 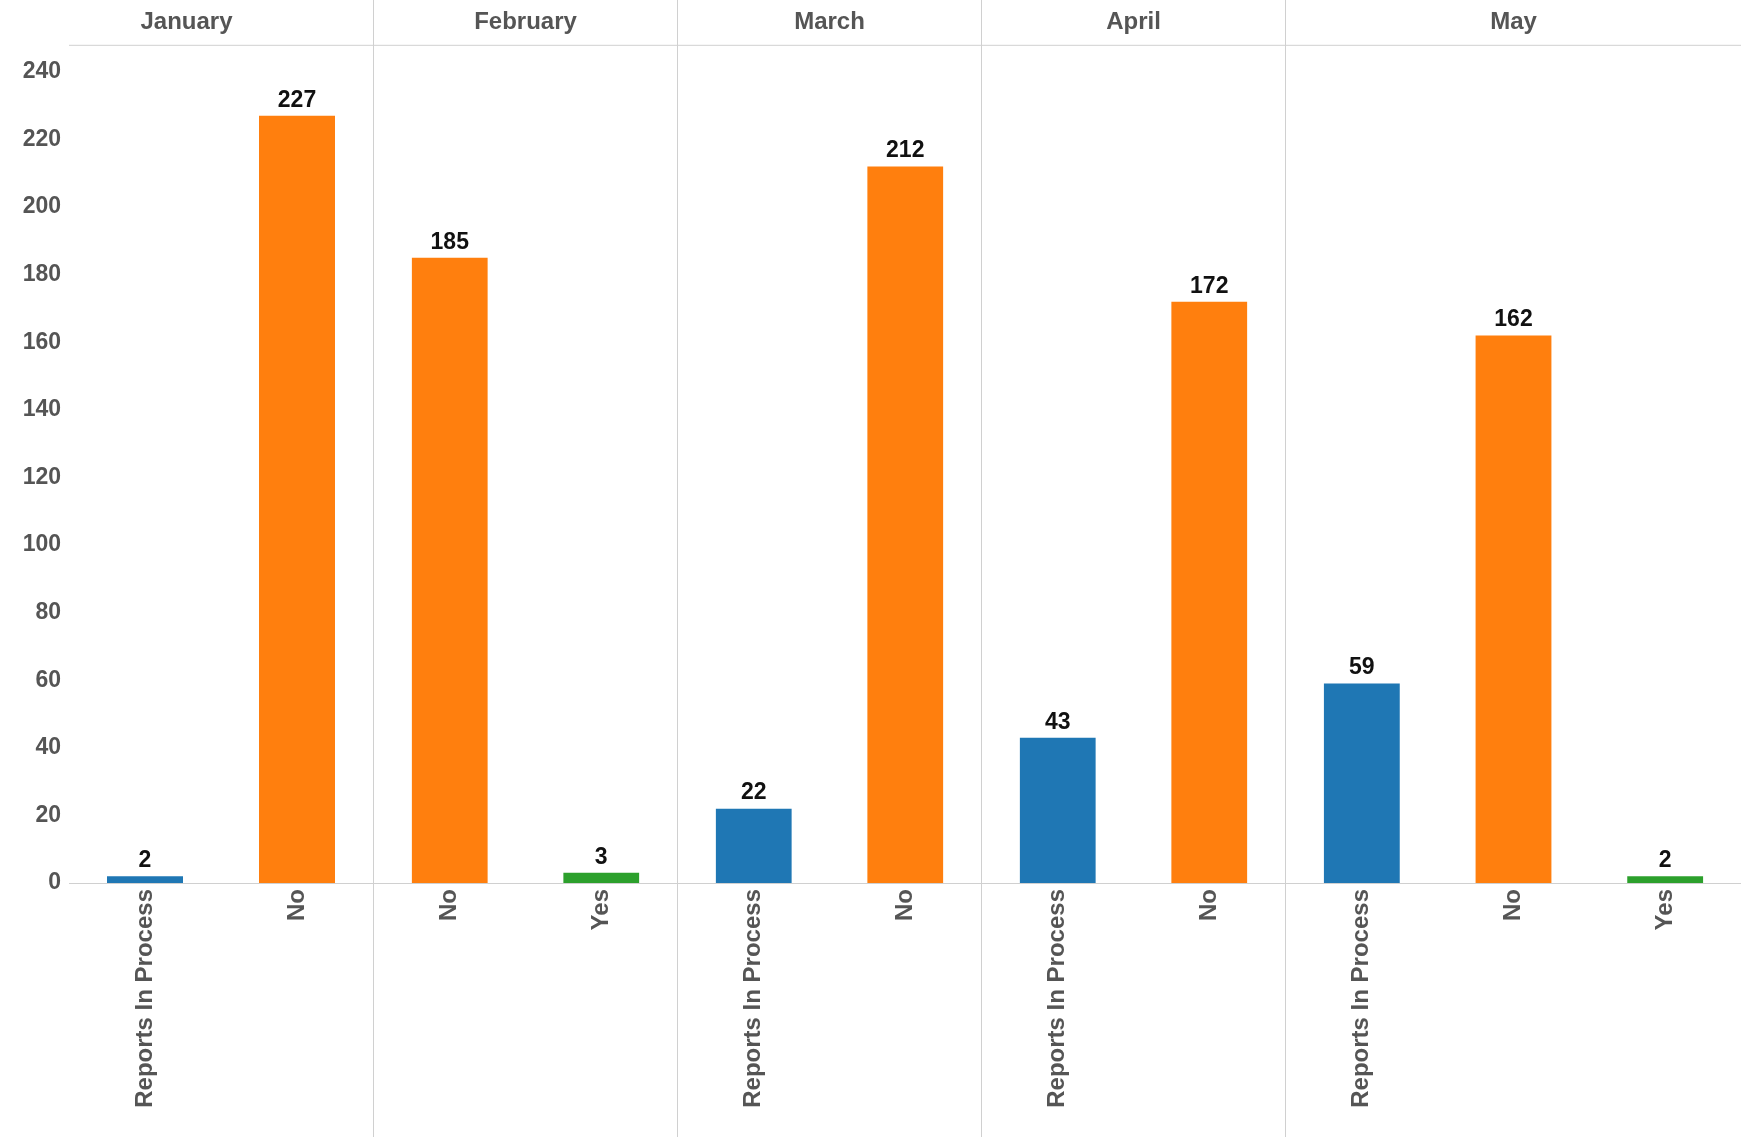 I want to click on y-tick-label: 20, so click(x=48, y=813).